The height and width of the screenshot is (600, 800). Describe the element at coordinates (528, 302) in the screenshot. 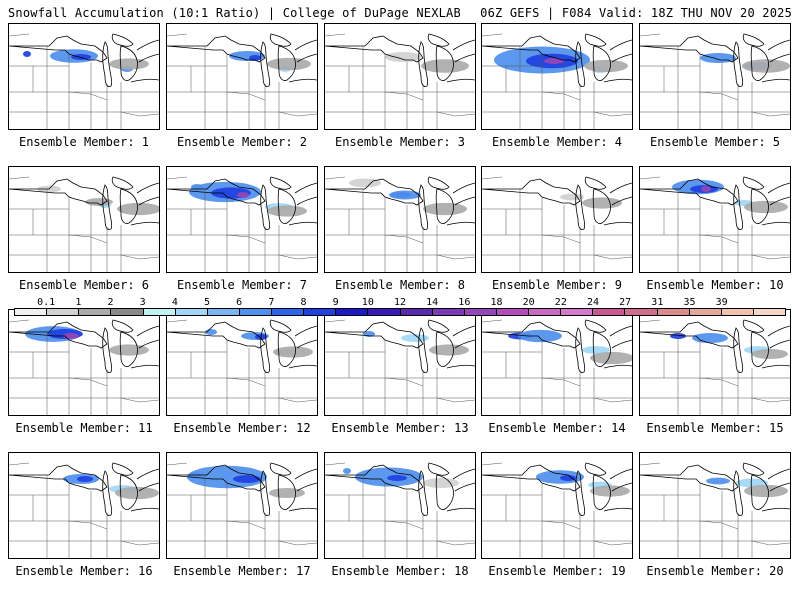

I see `colorbar-tick-label: 20` at that location.